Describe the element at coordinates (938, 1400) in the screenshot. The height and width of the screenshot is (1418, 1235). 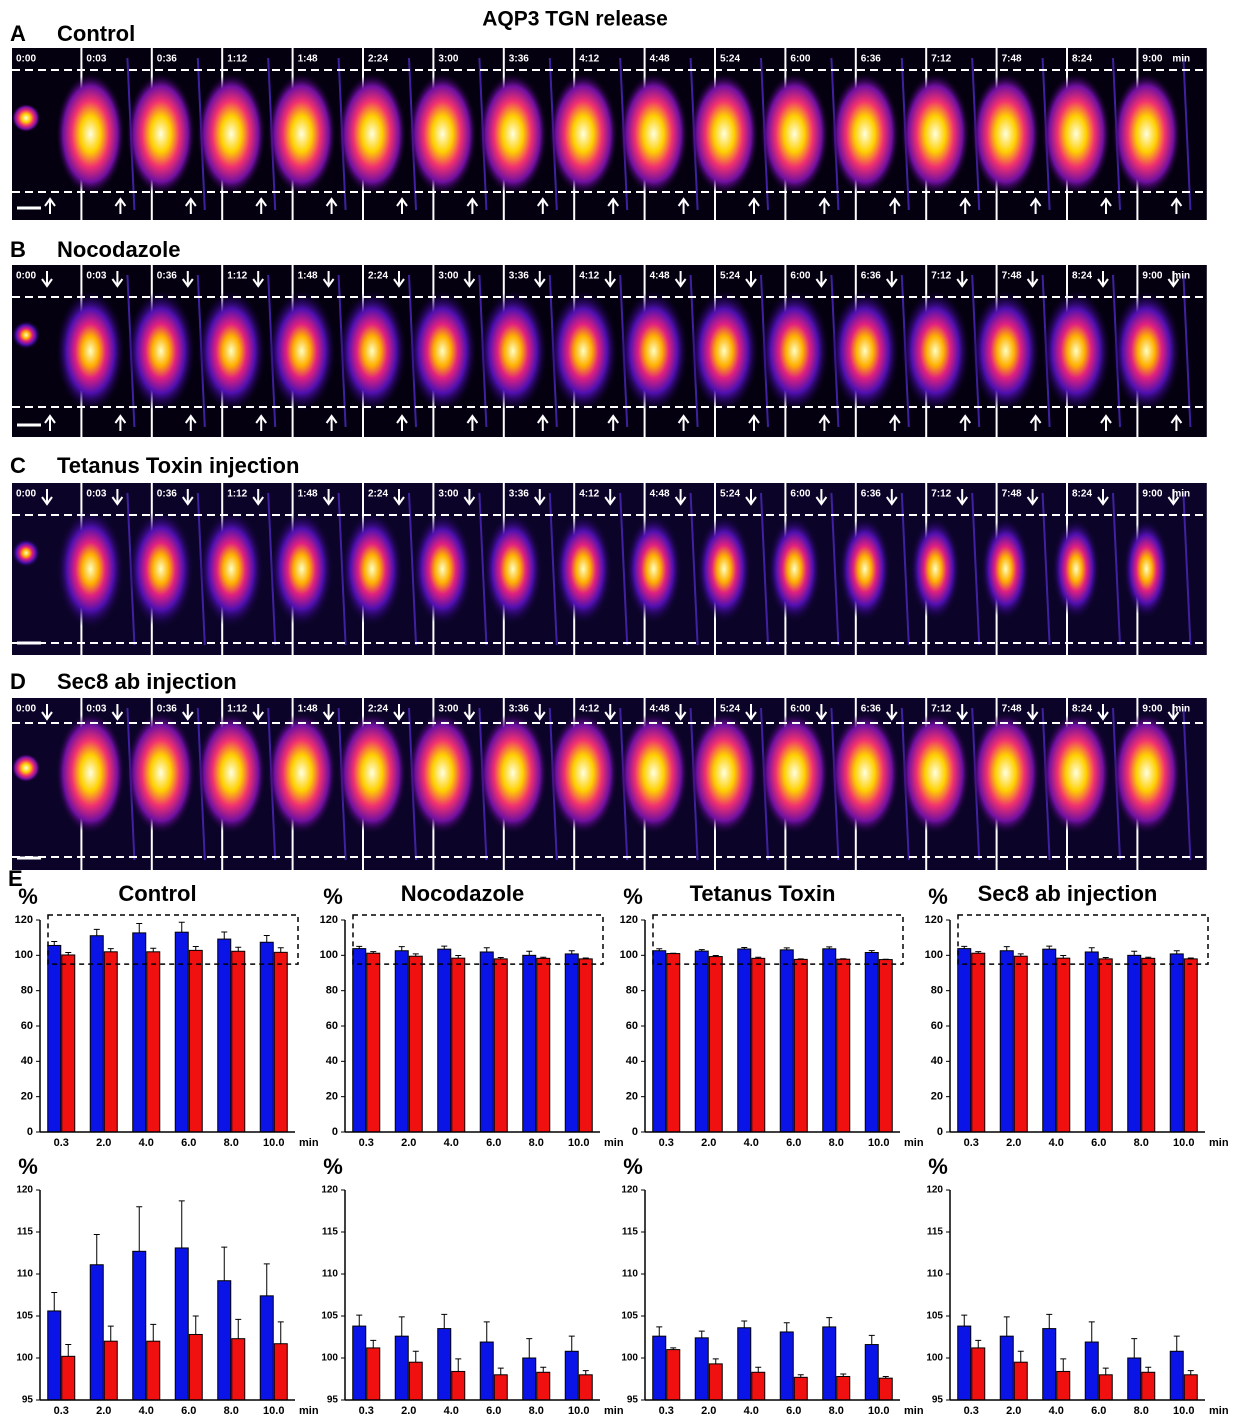
I see `y-tick-label: 95` at that location.